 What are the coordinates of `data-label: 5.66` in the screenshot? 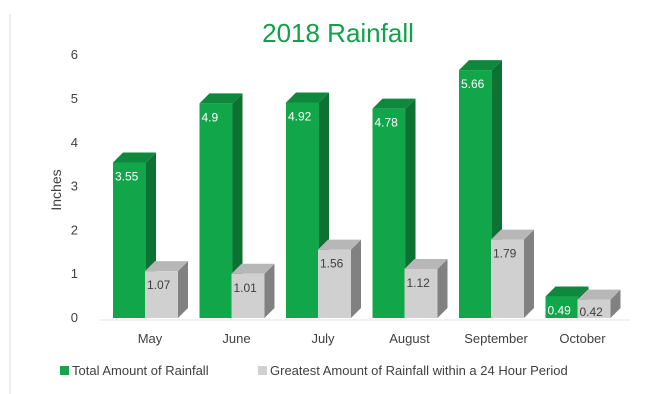 It's located at (473, 84).